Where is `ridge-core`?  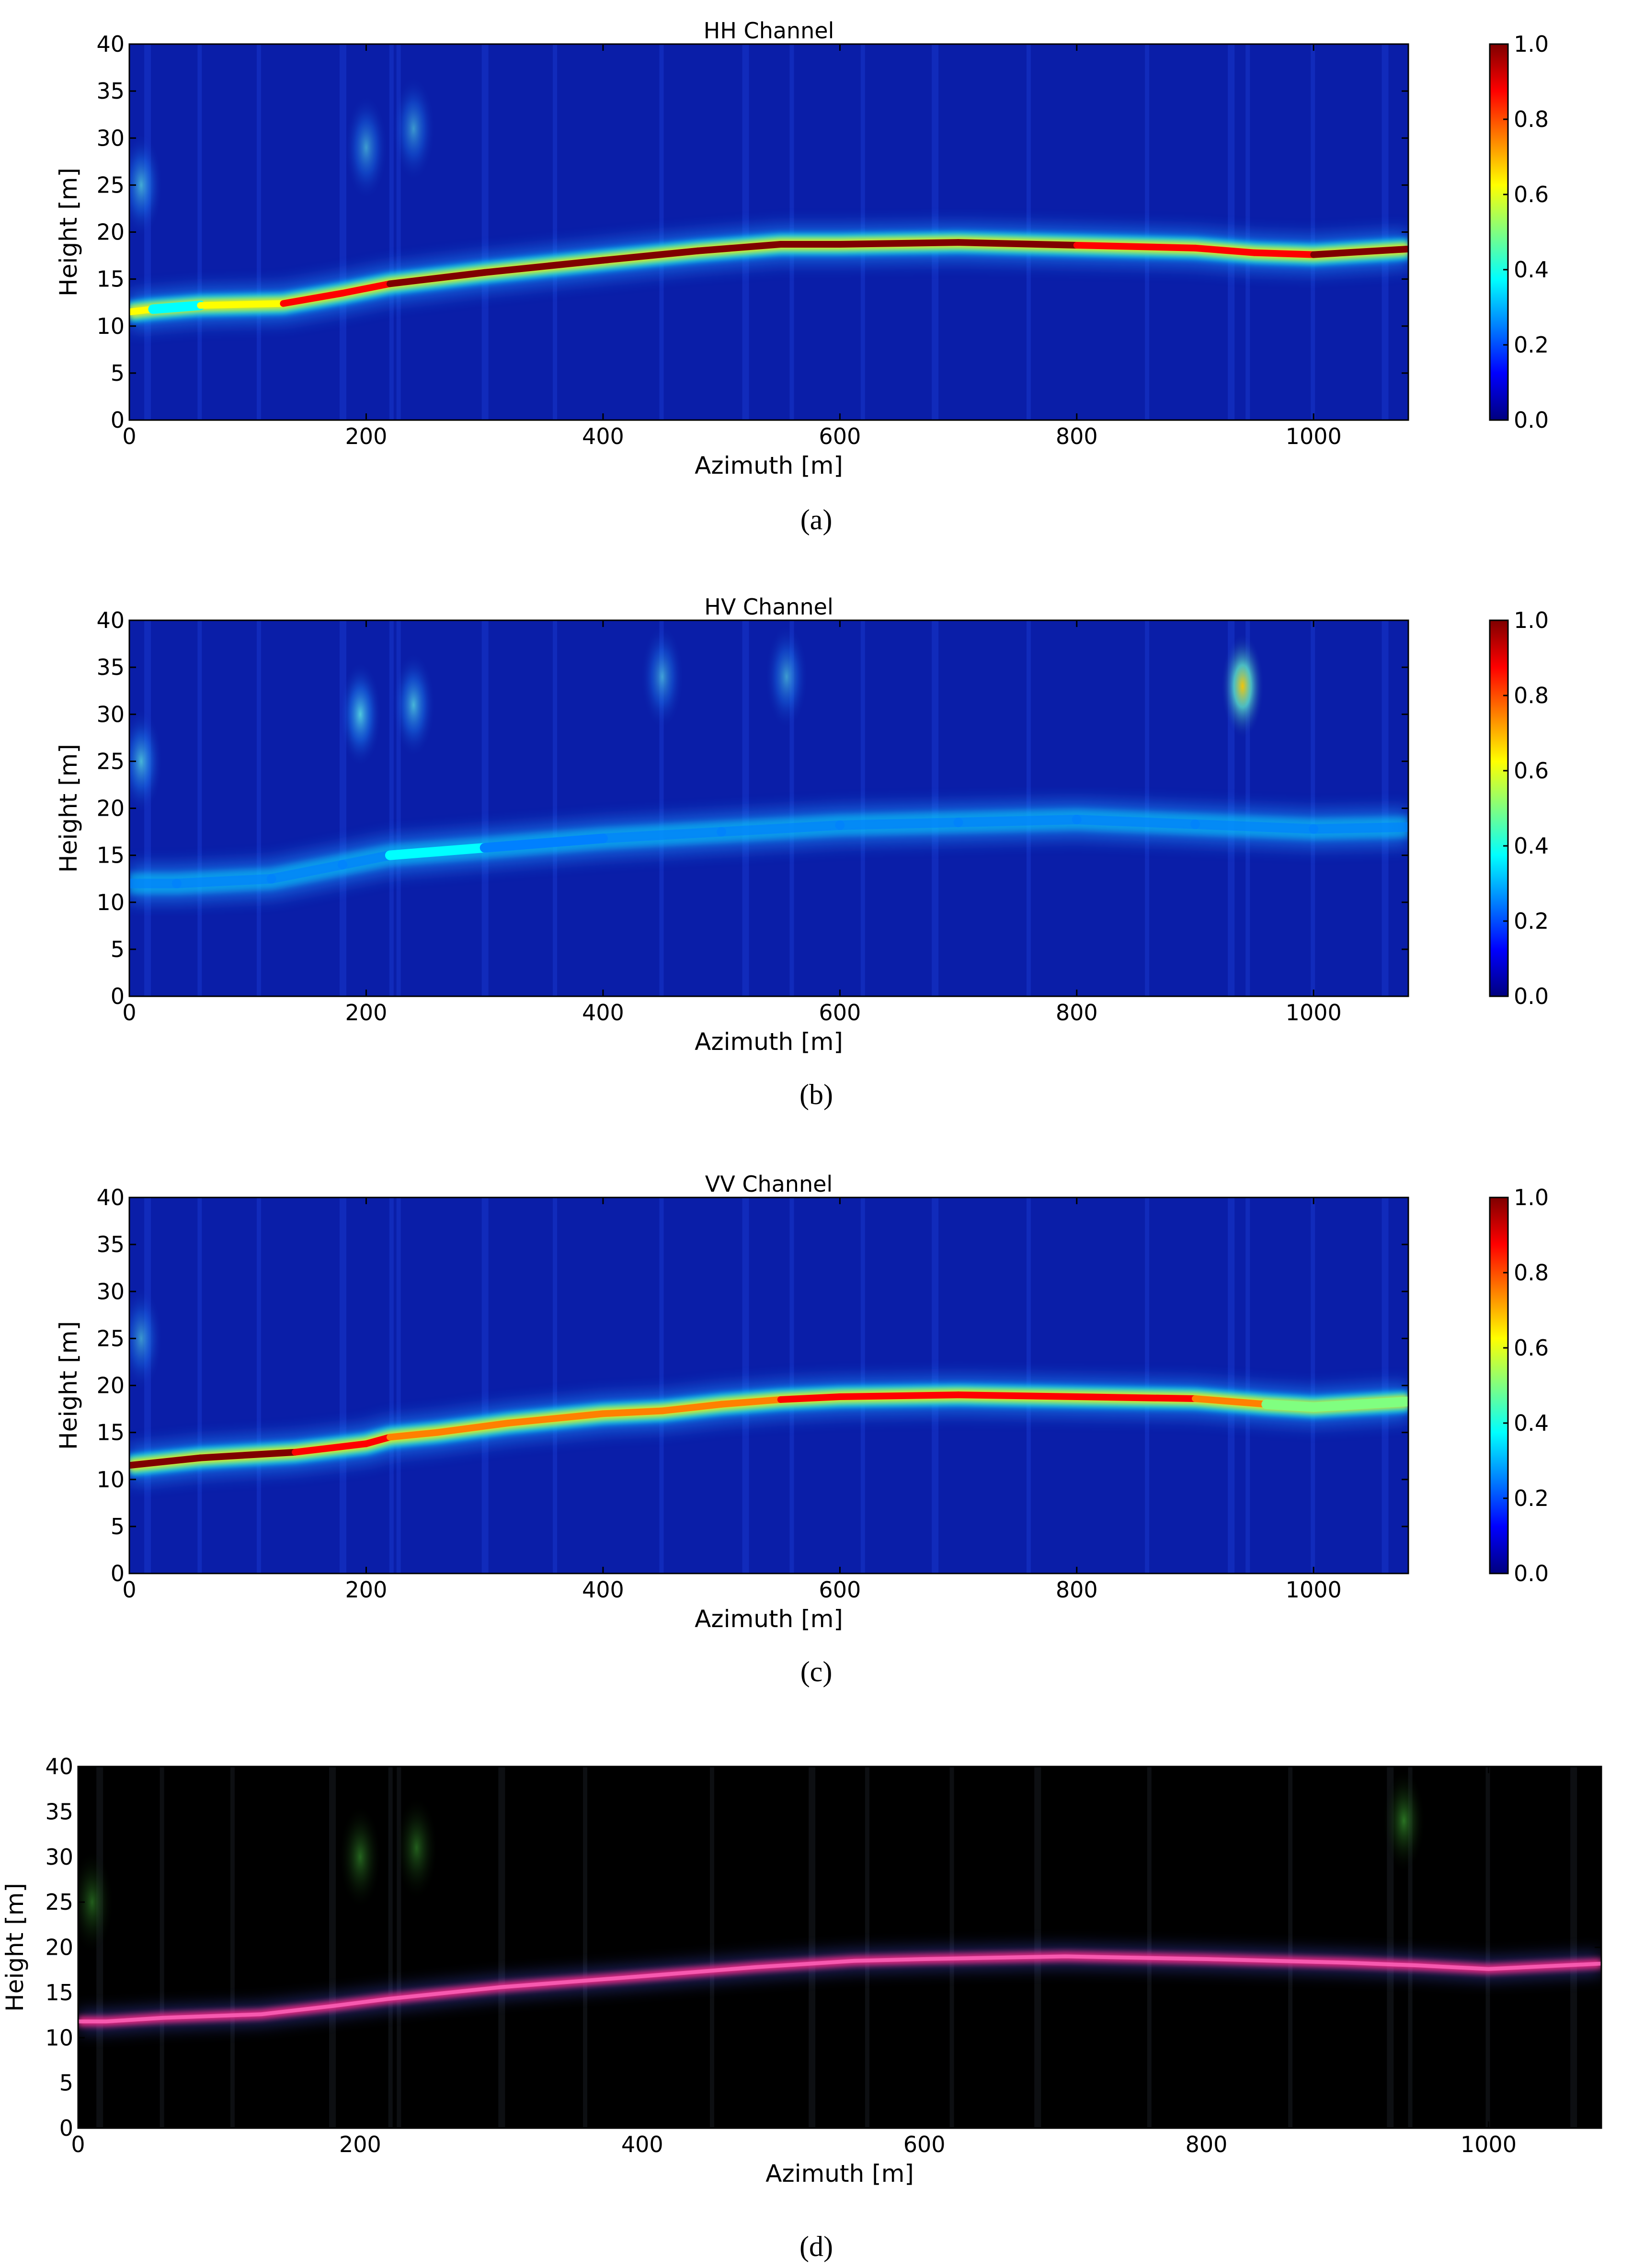 ridge-core is located at coordinates (839, 1989).